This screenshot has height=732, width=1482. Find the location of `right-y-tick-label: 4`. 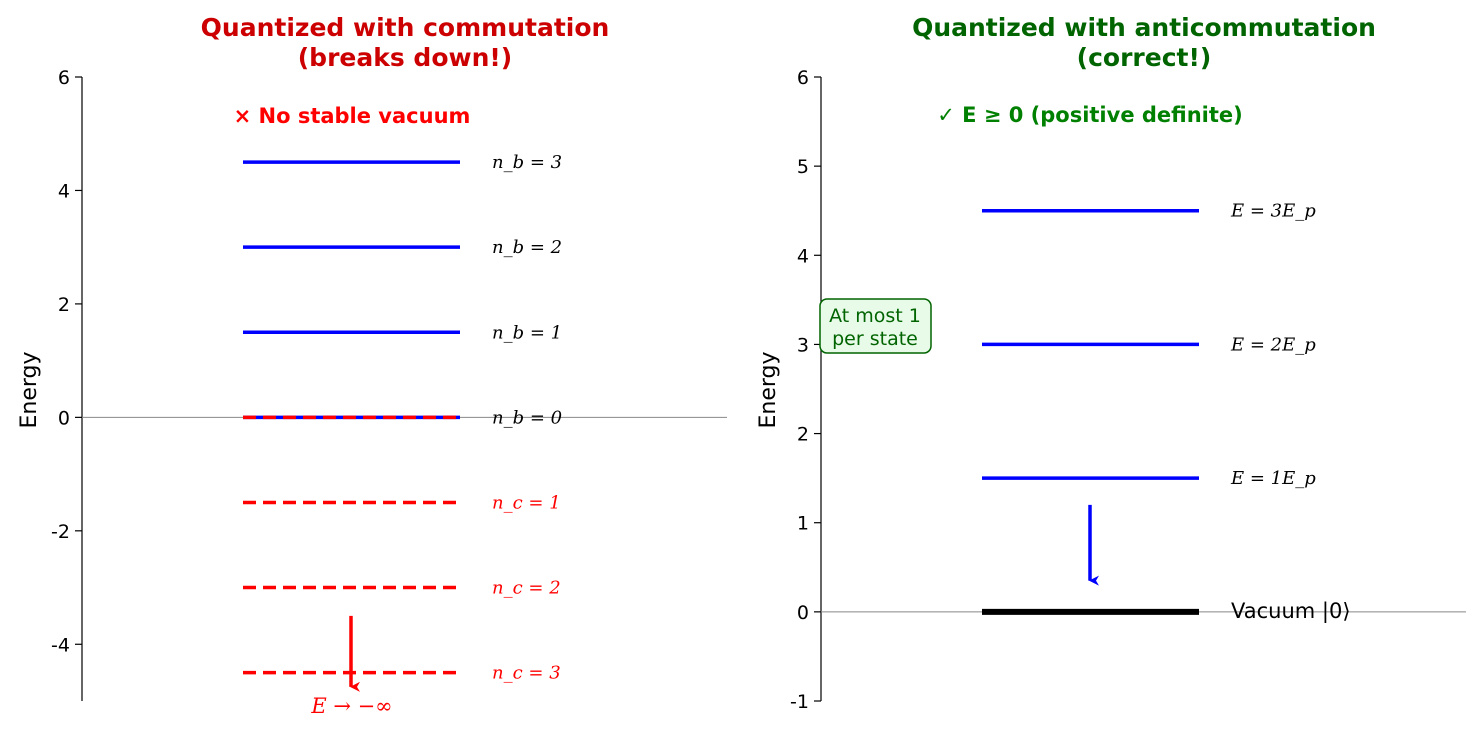

right-y-tick-label: 4 is located at coordinates (803, 256).